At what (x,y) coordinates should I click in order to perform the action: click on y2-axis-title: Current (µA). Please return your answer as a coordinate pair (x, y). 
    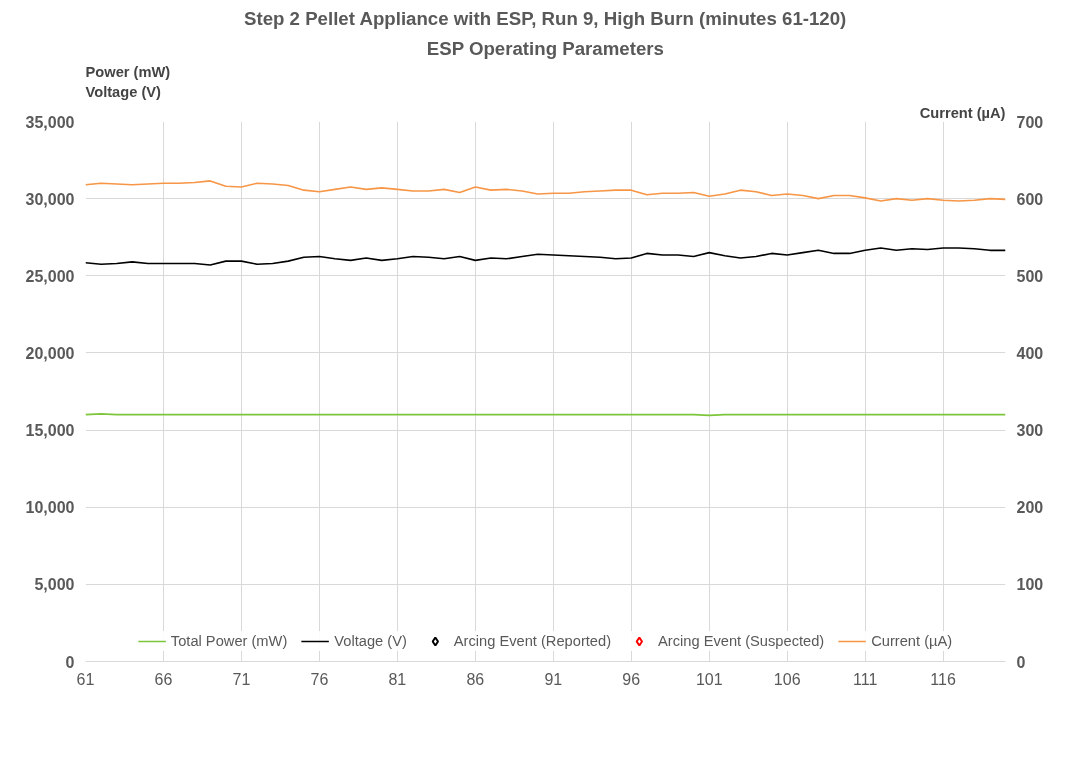
    Looking at the image, I should click on (962, 112).